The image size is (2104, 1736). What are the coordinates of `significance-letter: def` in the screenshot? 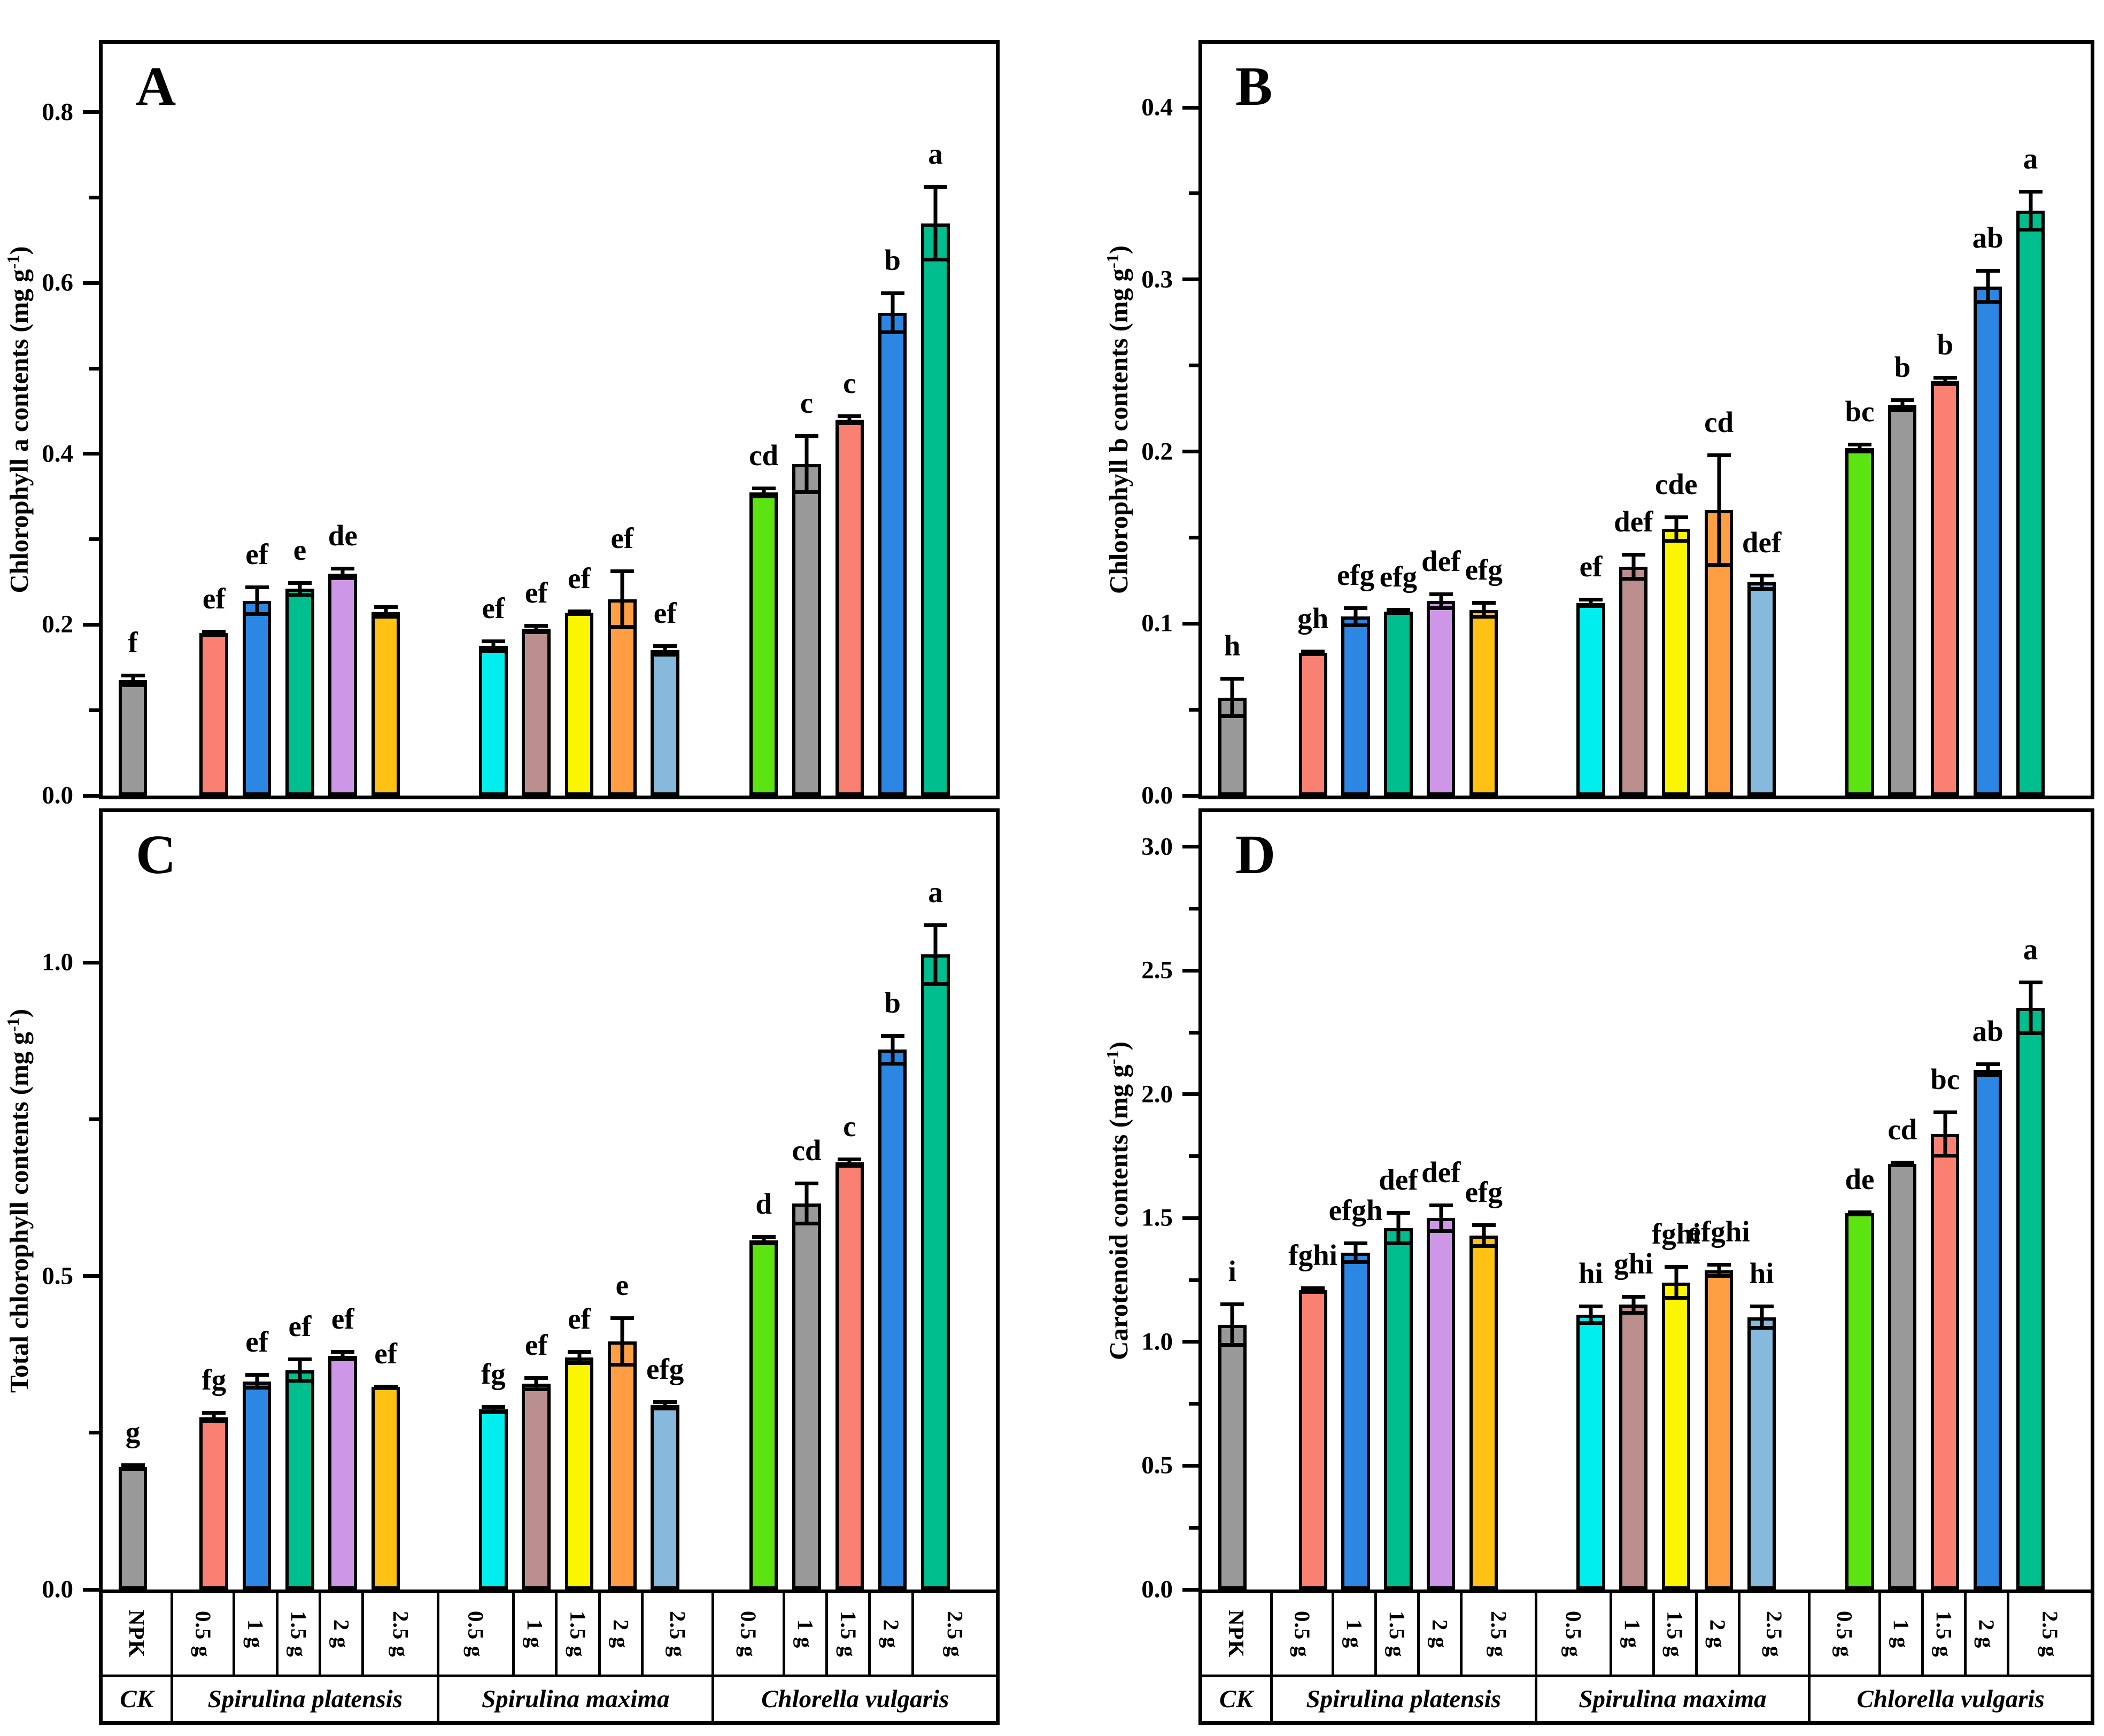 It's located at (1762, 542).